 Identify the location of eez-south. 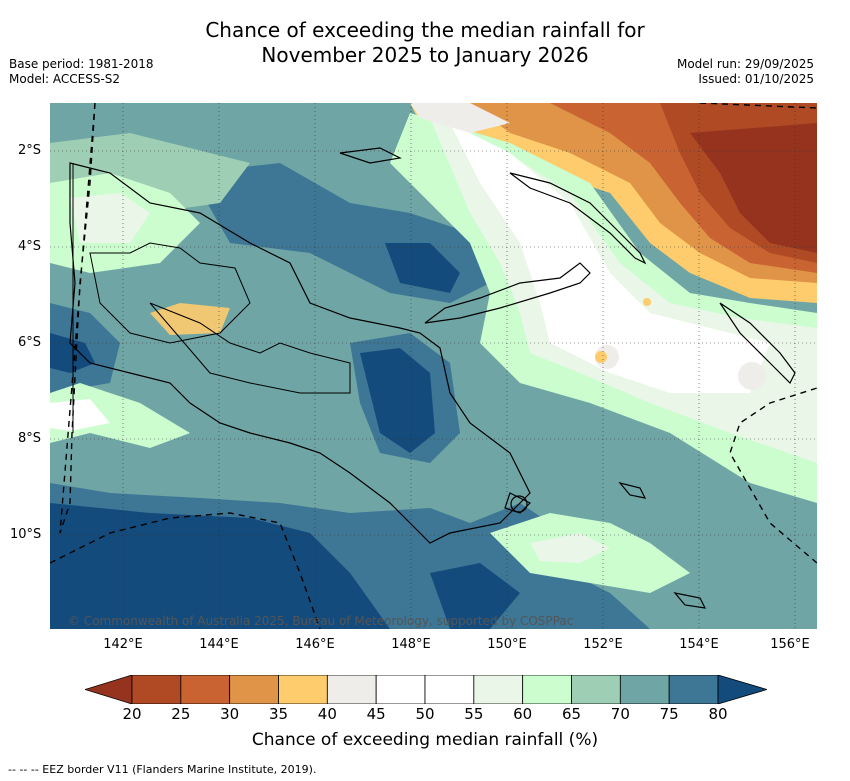
(185, 570).